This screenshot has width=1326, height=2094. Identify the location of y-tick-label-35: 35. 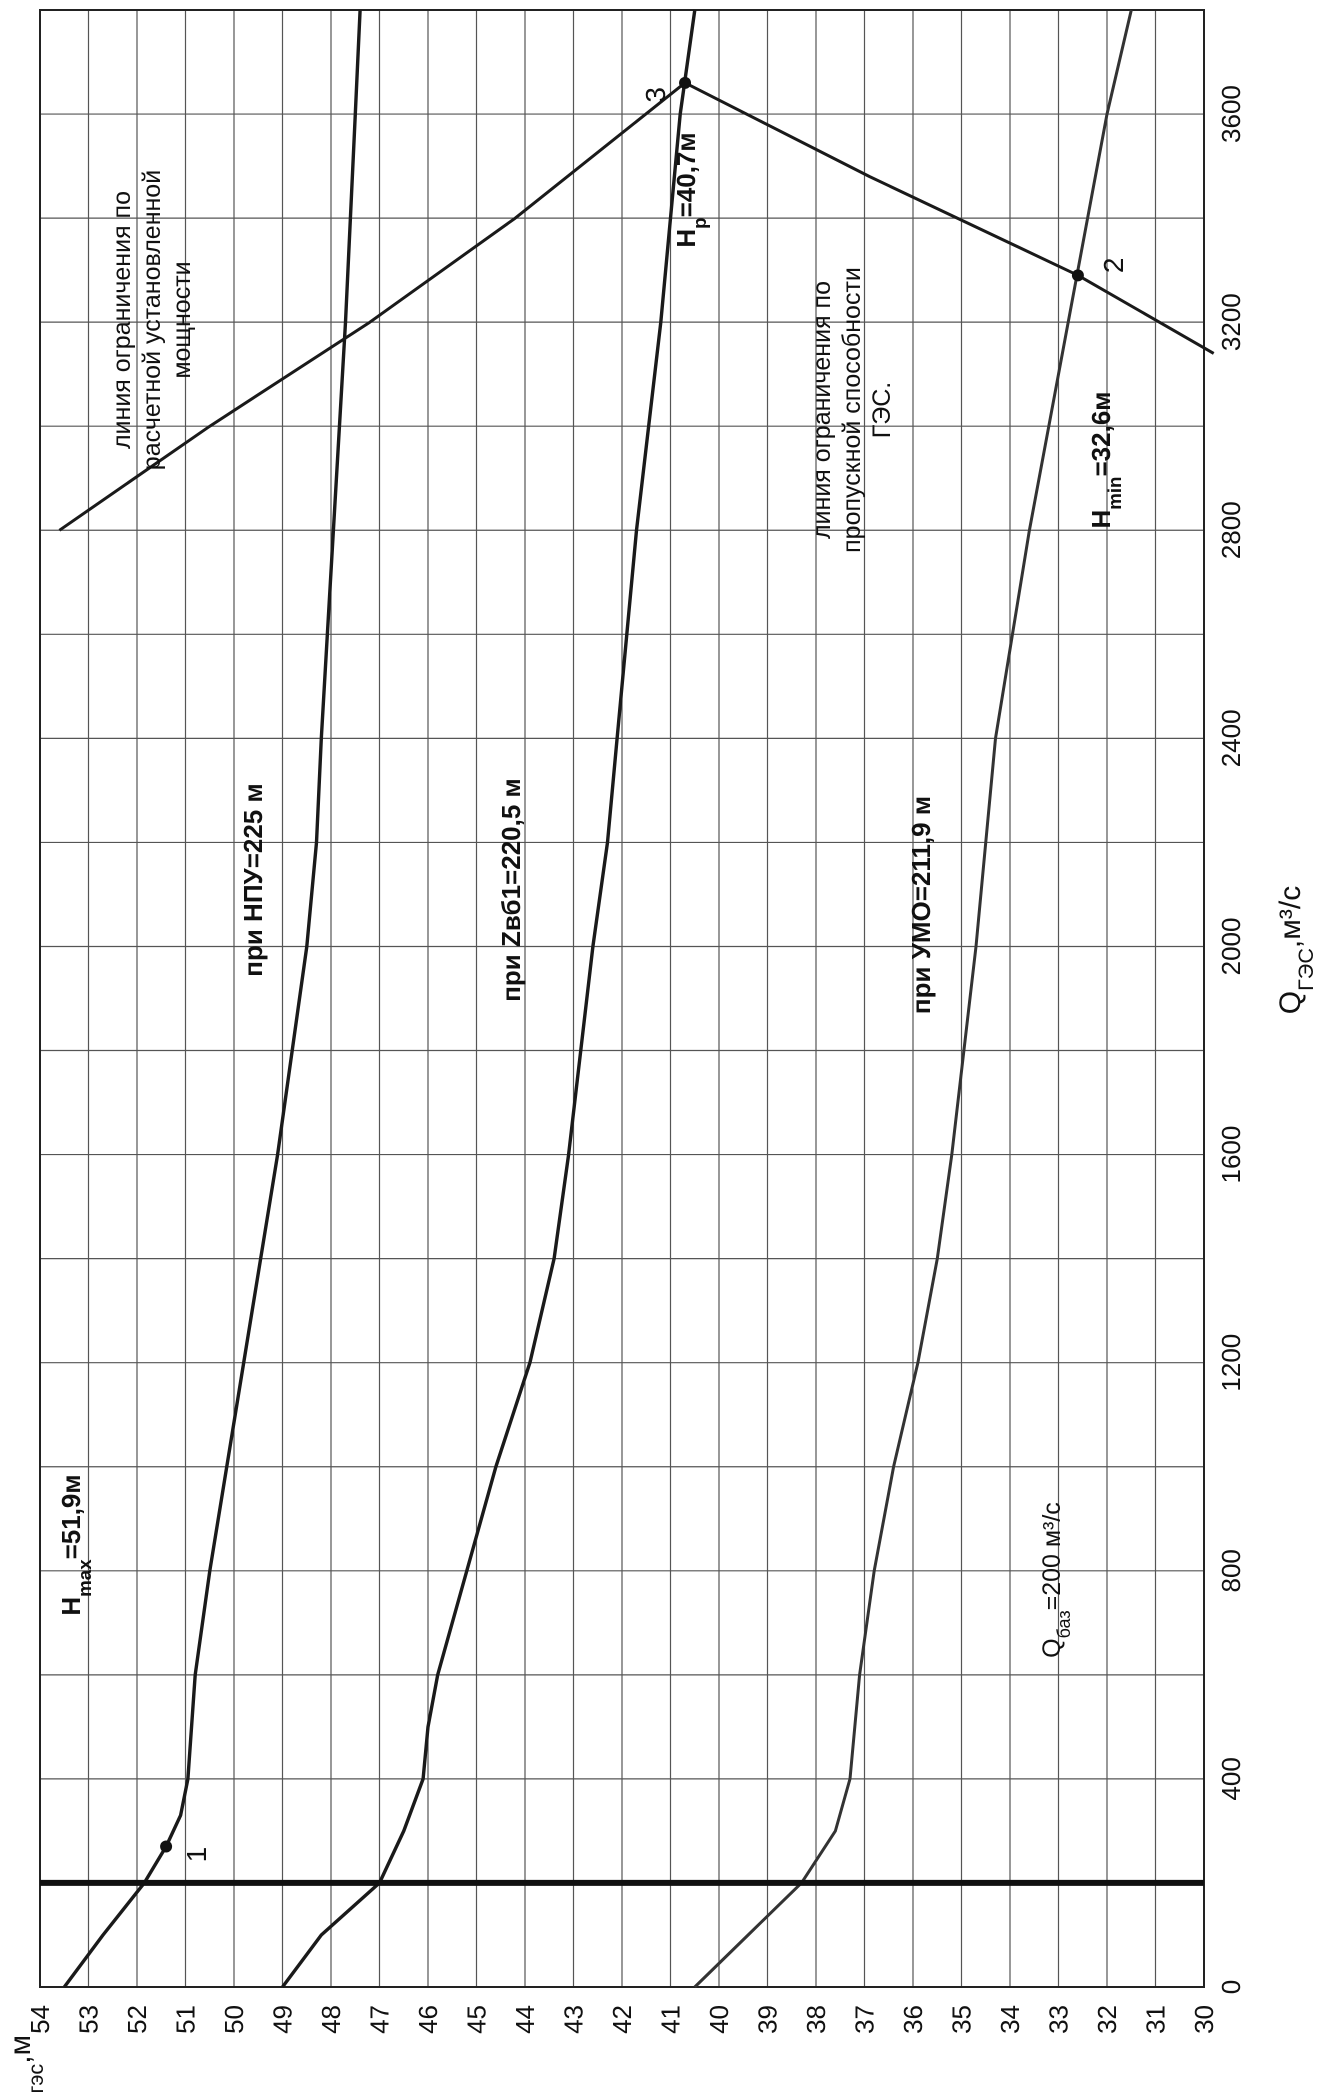
(962, 2019).